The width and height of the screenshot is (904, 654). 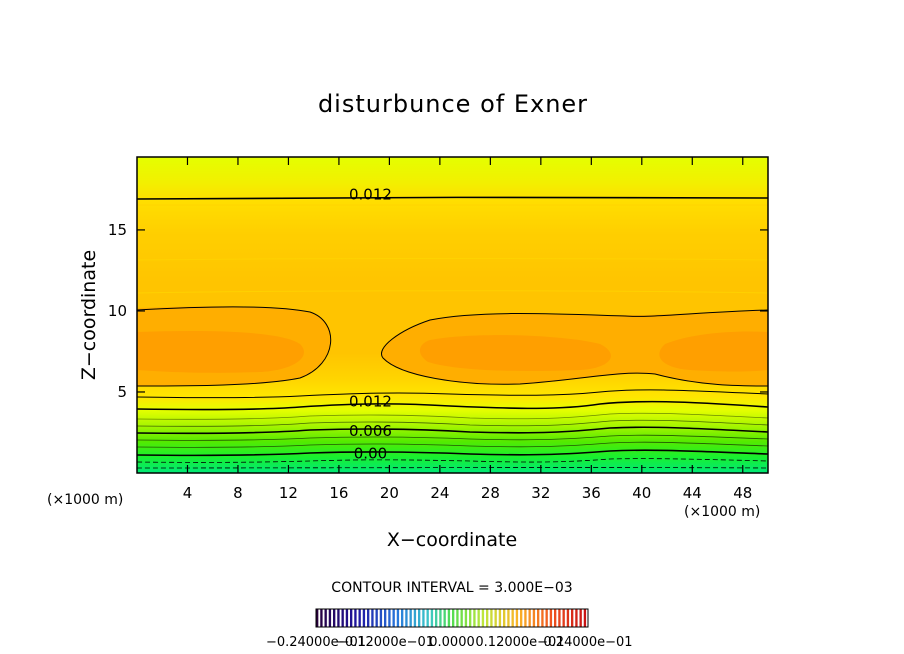 What do you see at coordinates (89, 315) in the screenshot?
I see `y-axis-label: Z−coordinate` at bounding box center [89, 315].